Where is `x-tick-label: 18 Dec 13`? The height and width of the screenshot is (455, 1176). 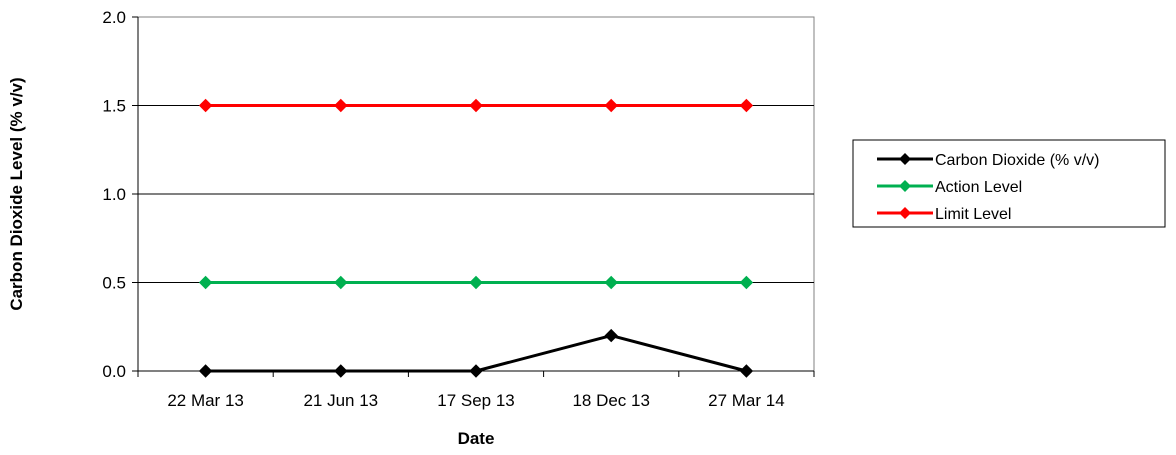
x-tick-label: 18 Dec 13 is located at coordinates (611, 400).